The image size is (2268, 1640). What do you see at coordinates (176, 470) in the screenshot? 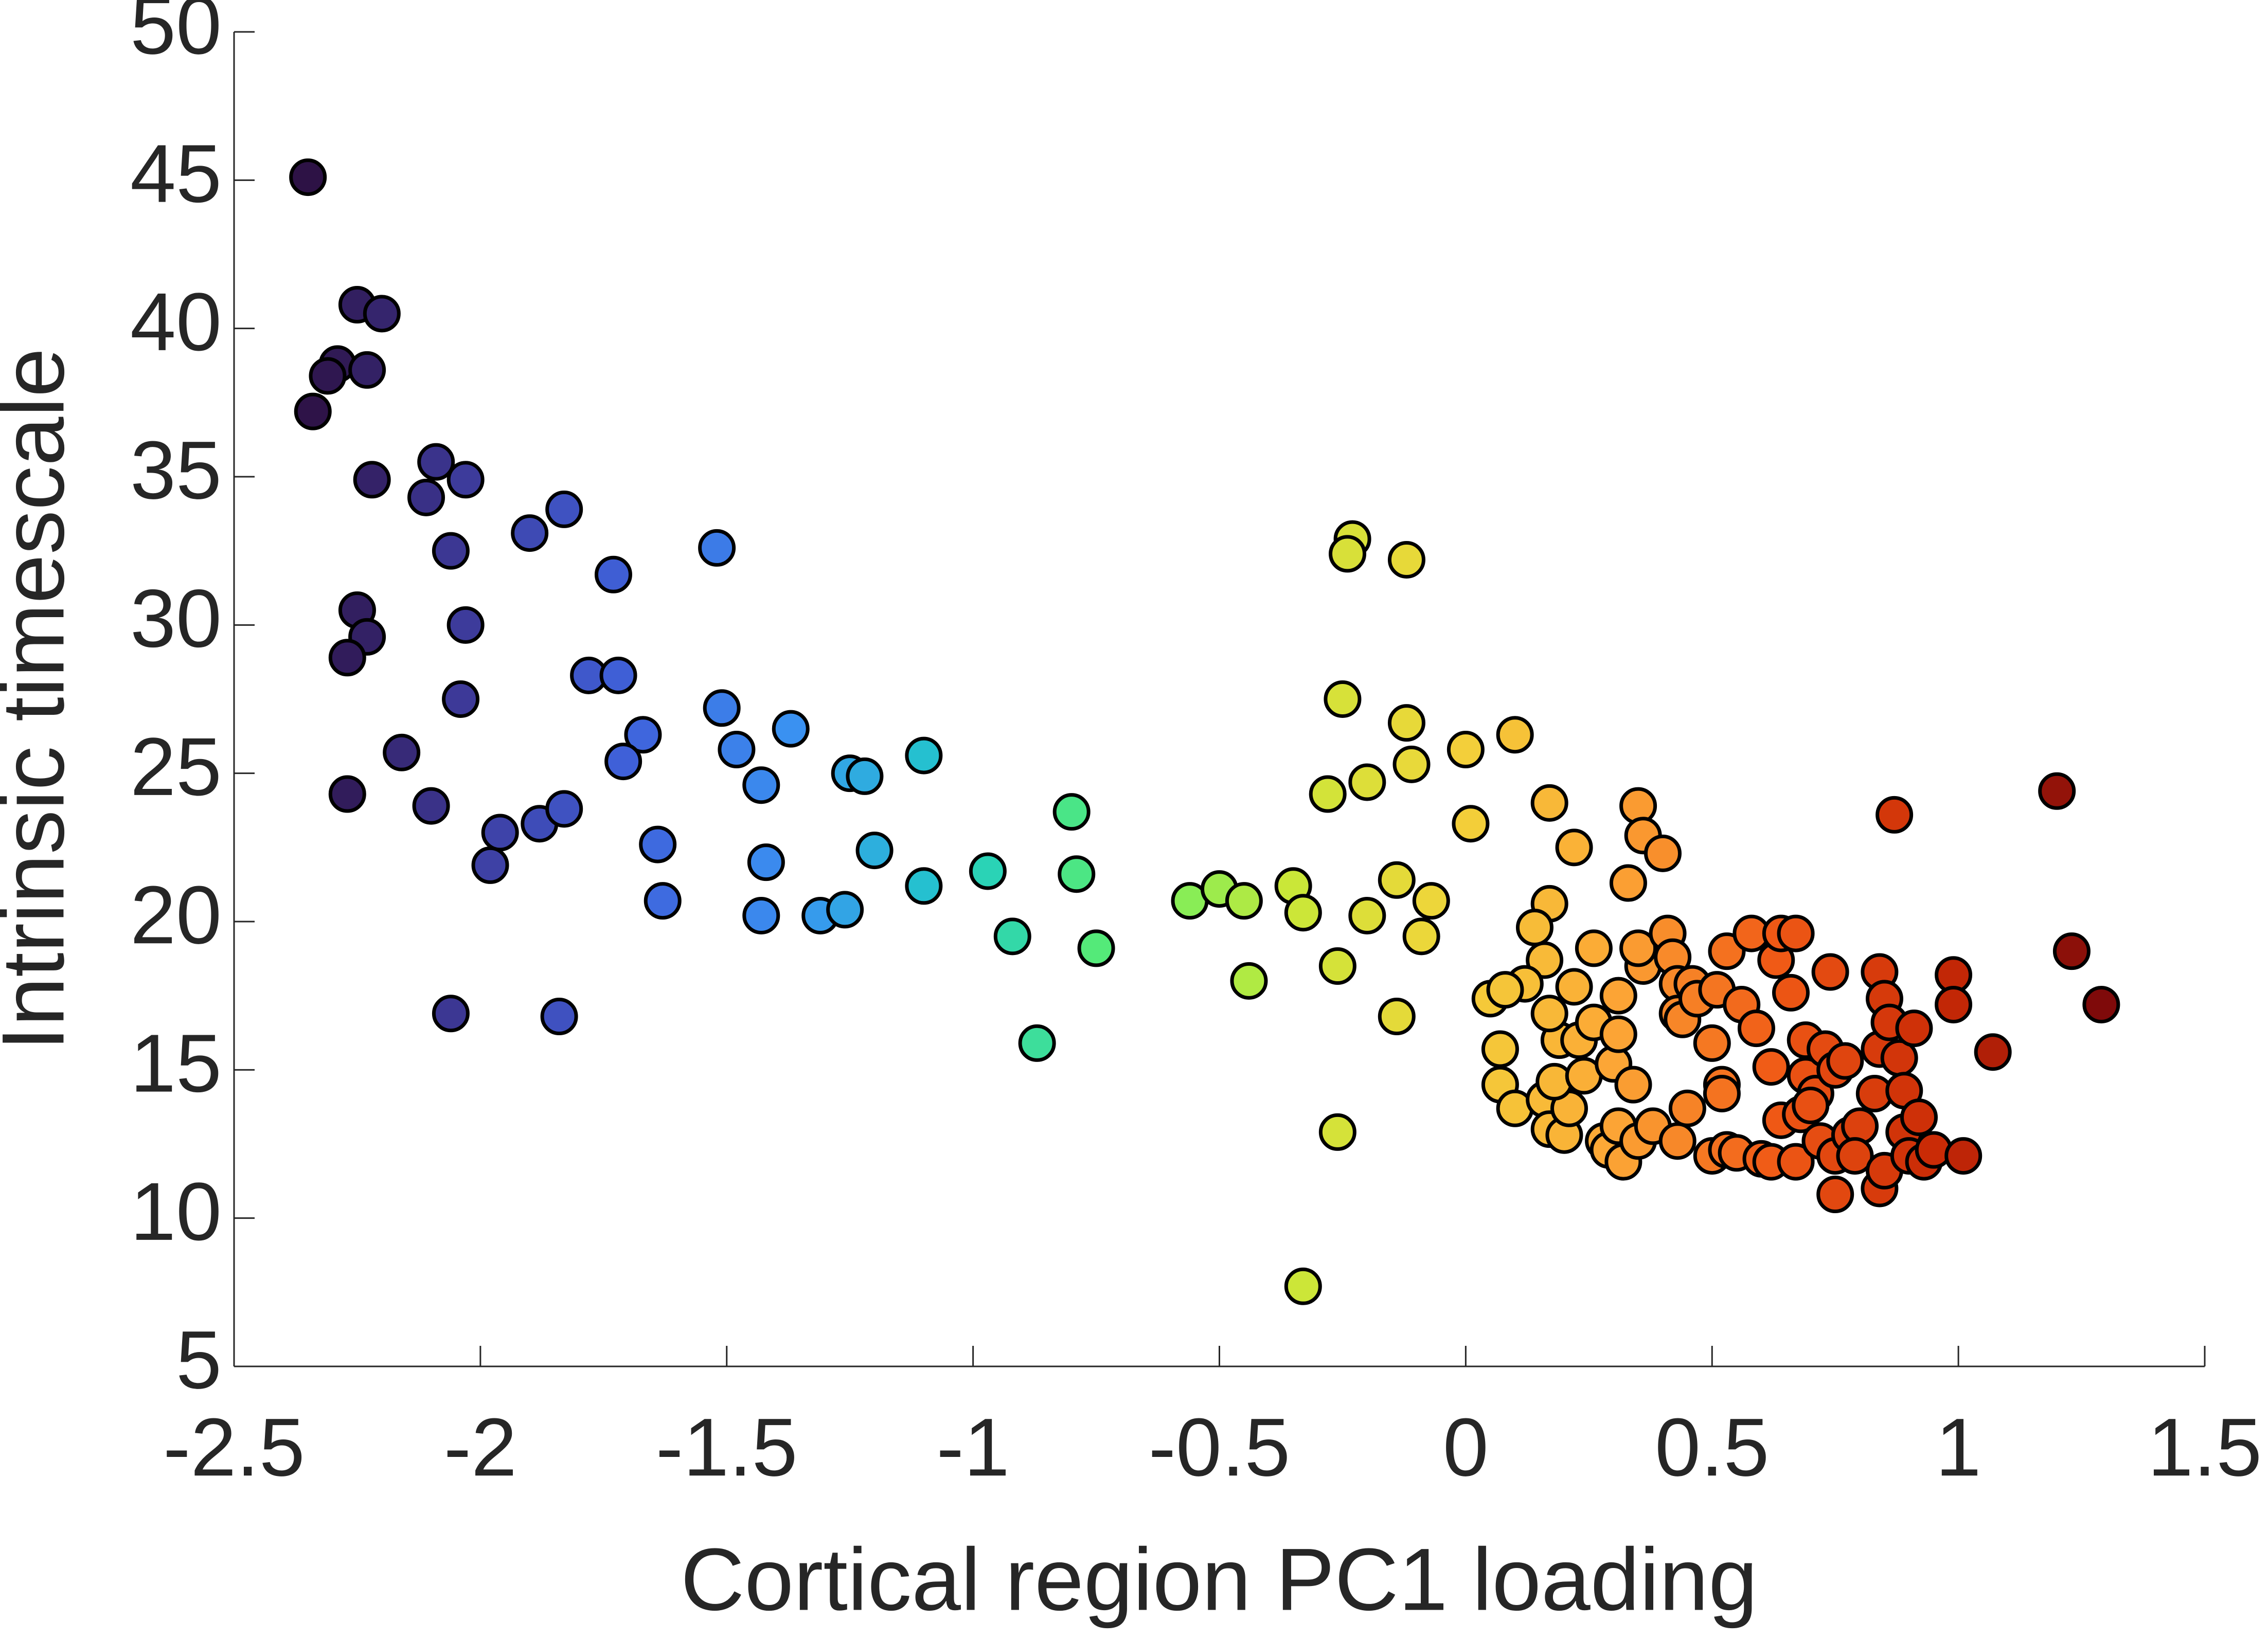
I see `y-tick-label: 35` at bounding box center [176, 470].